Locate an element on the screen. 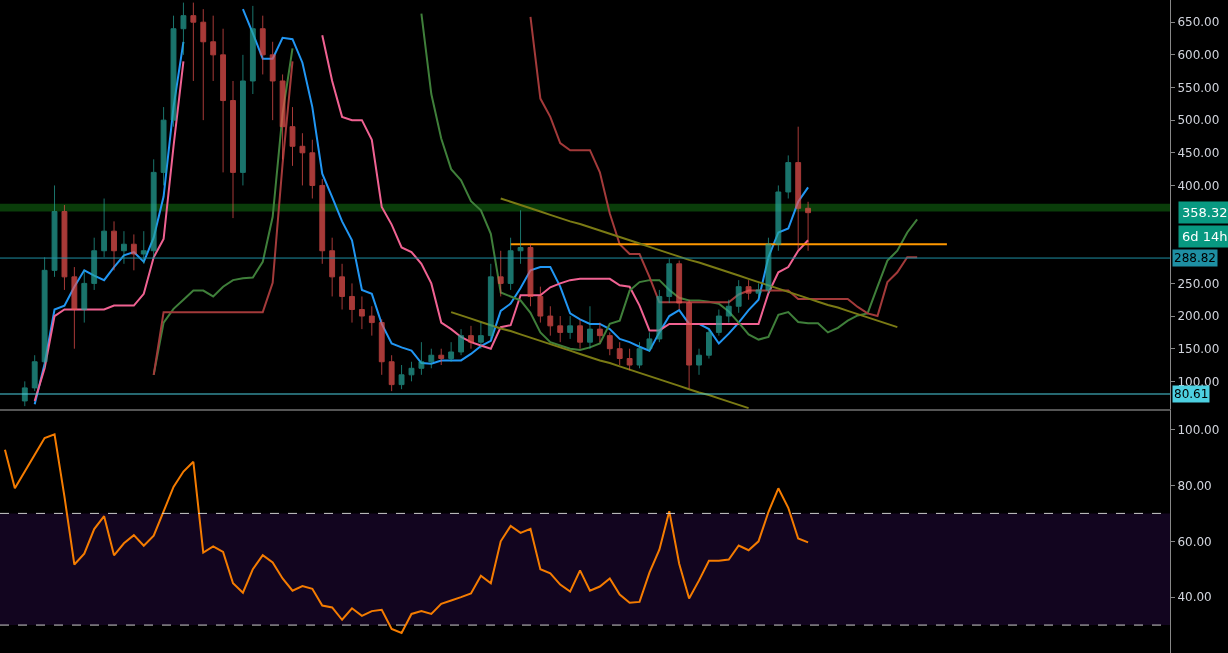 This screenshot has height=653, width=1228. y-tick-label: 500.00 is located at coordinates (1198, 120).